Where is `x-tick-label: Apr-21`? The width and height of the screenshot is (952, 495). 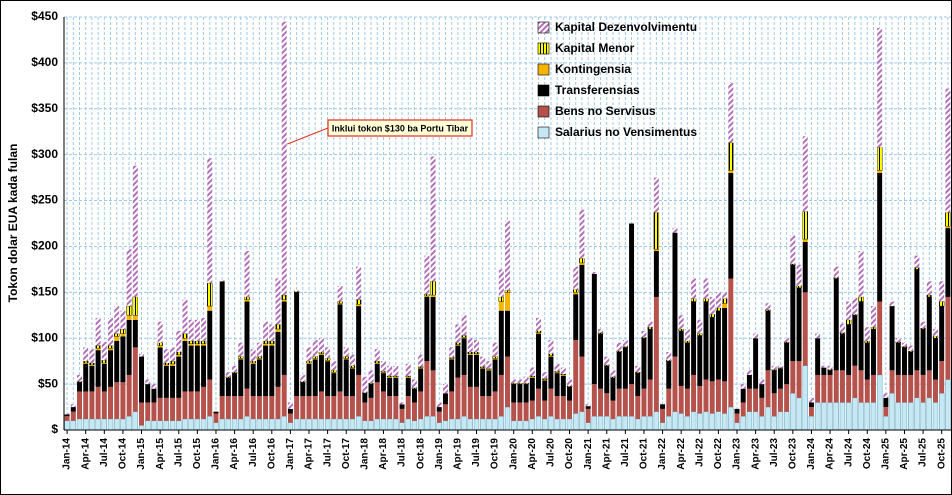
x-tick-label: Apr-21 is located at coordinates (606, 454).